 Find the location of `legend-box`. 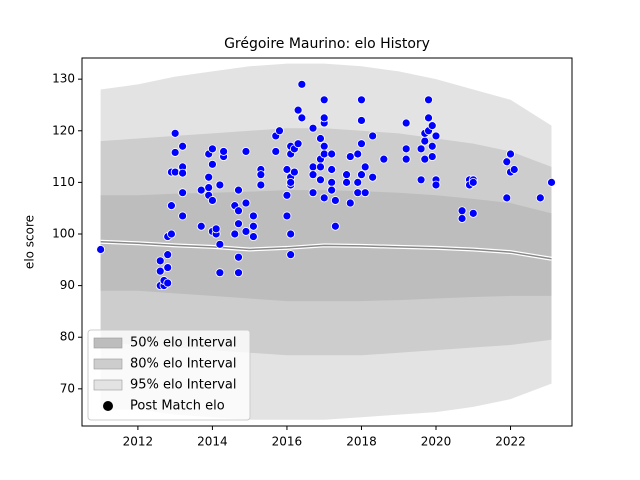

legend-box is located at coordinates (169, 375).